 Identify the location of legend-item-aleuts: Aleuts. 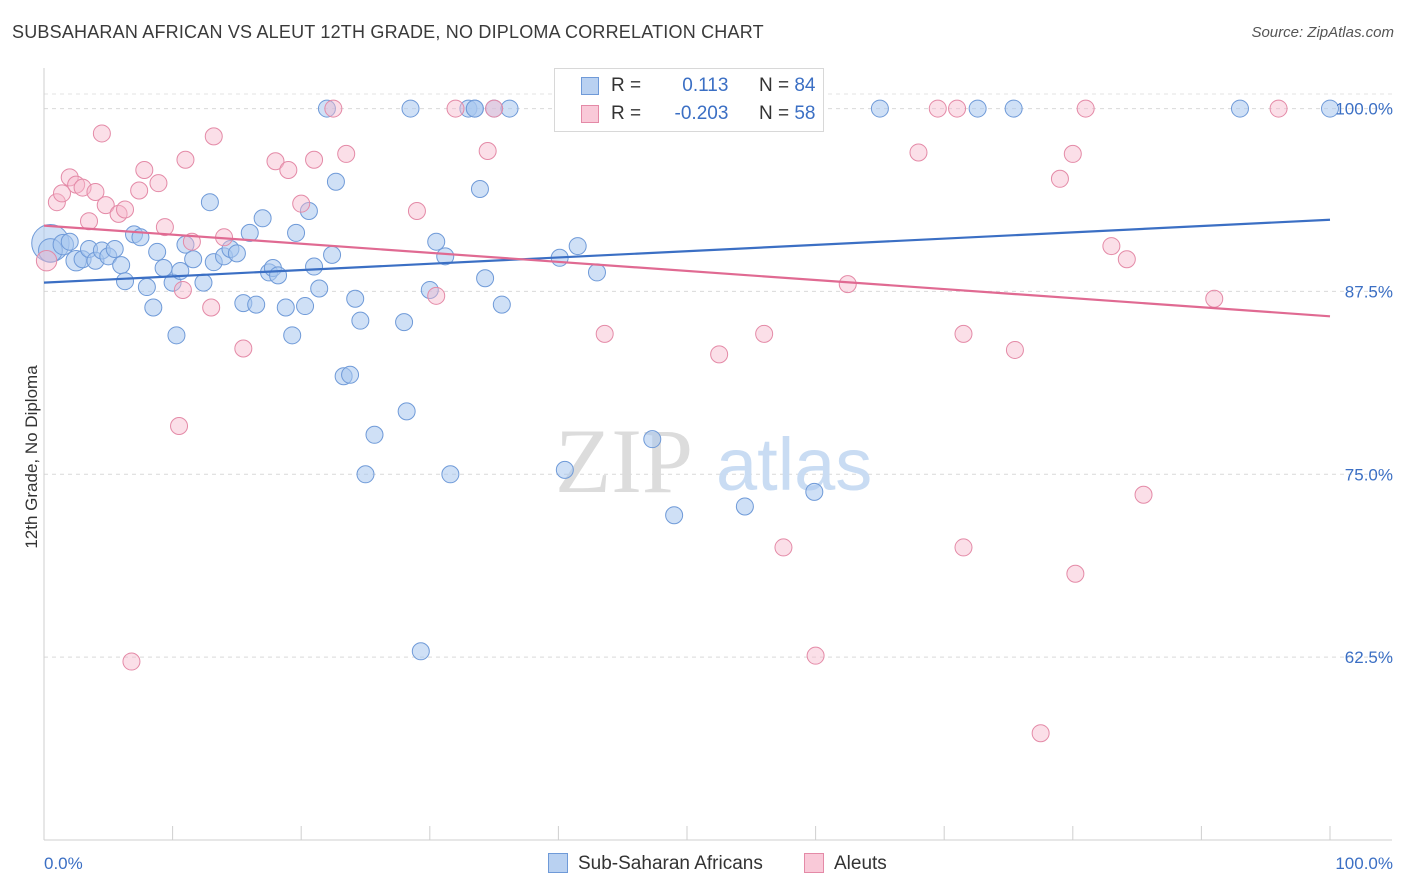
(845, 864).